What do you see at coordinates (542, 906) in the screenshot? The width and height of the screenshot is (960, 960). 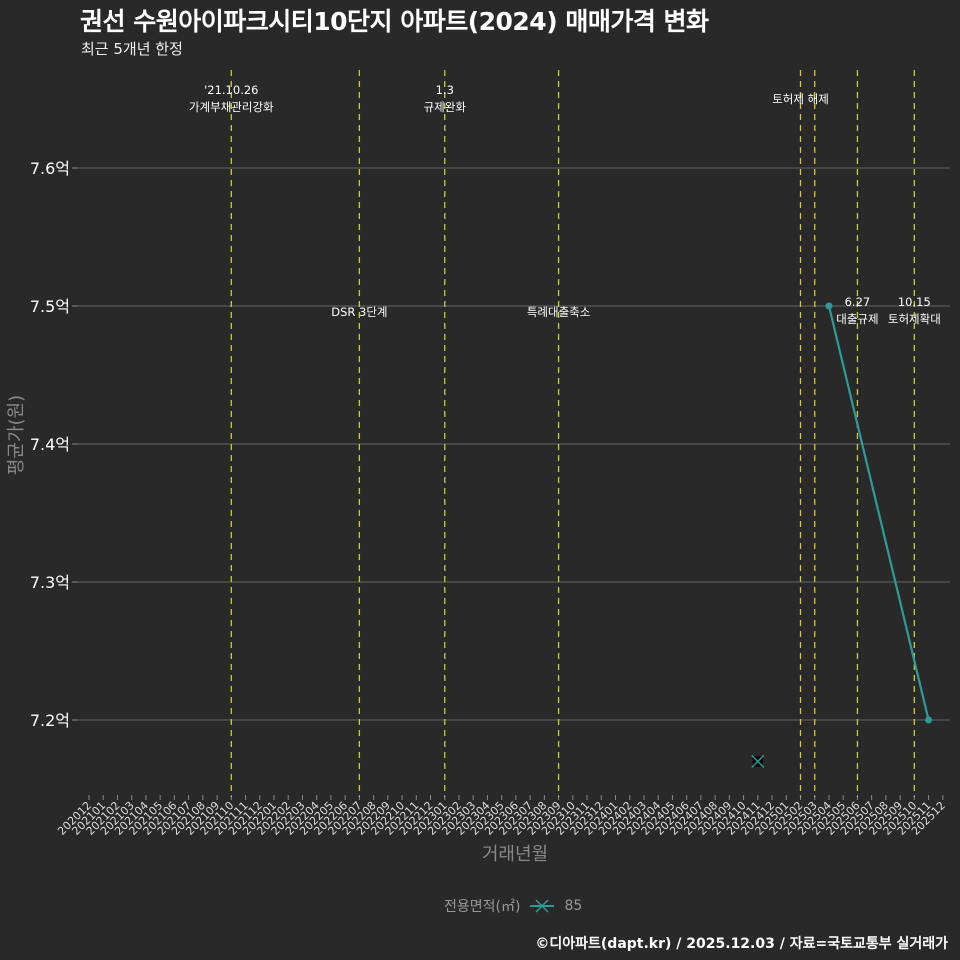 I see `x-marker-icon` at bounding box center [542, 906].